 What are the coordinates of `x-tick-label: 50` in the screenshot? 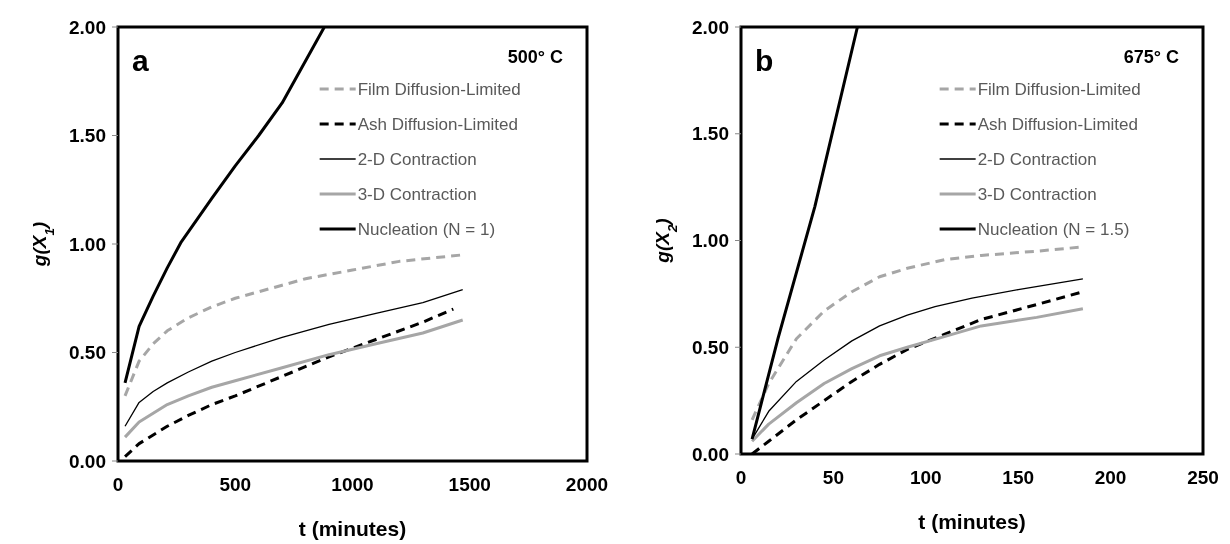 It's located at (833, 477).